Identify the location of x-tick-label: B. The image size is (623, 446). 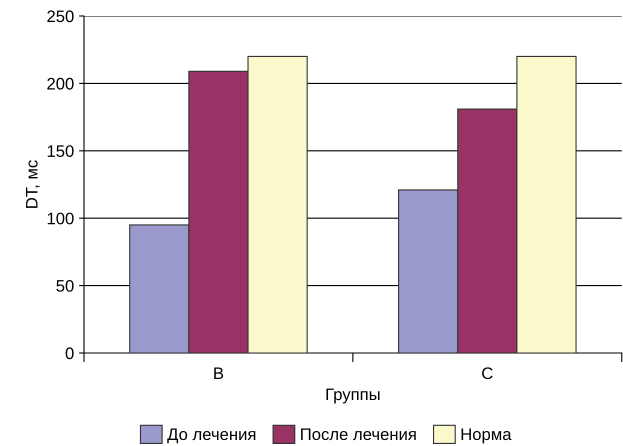
(219, 373).